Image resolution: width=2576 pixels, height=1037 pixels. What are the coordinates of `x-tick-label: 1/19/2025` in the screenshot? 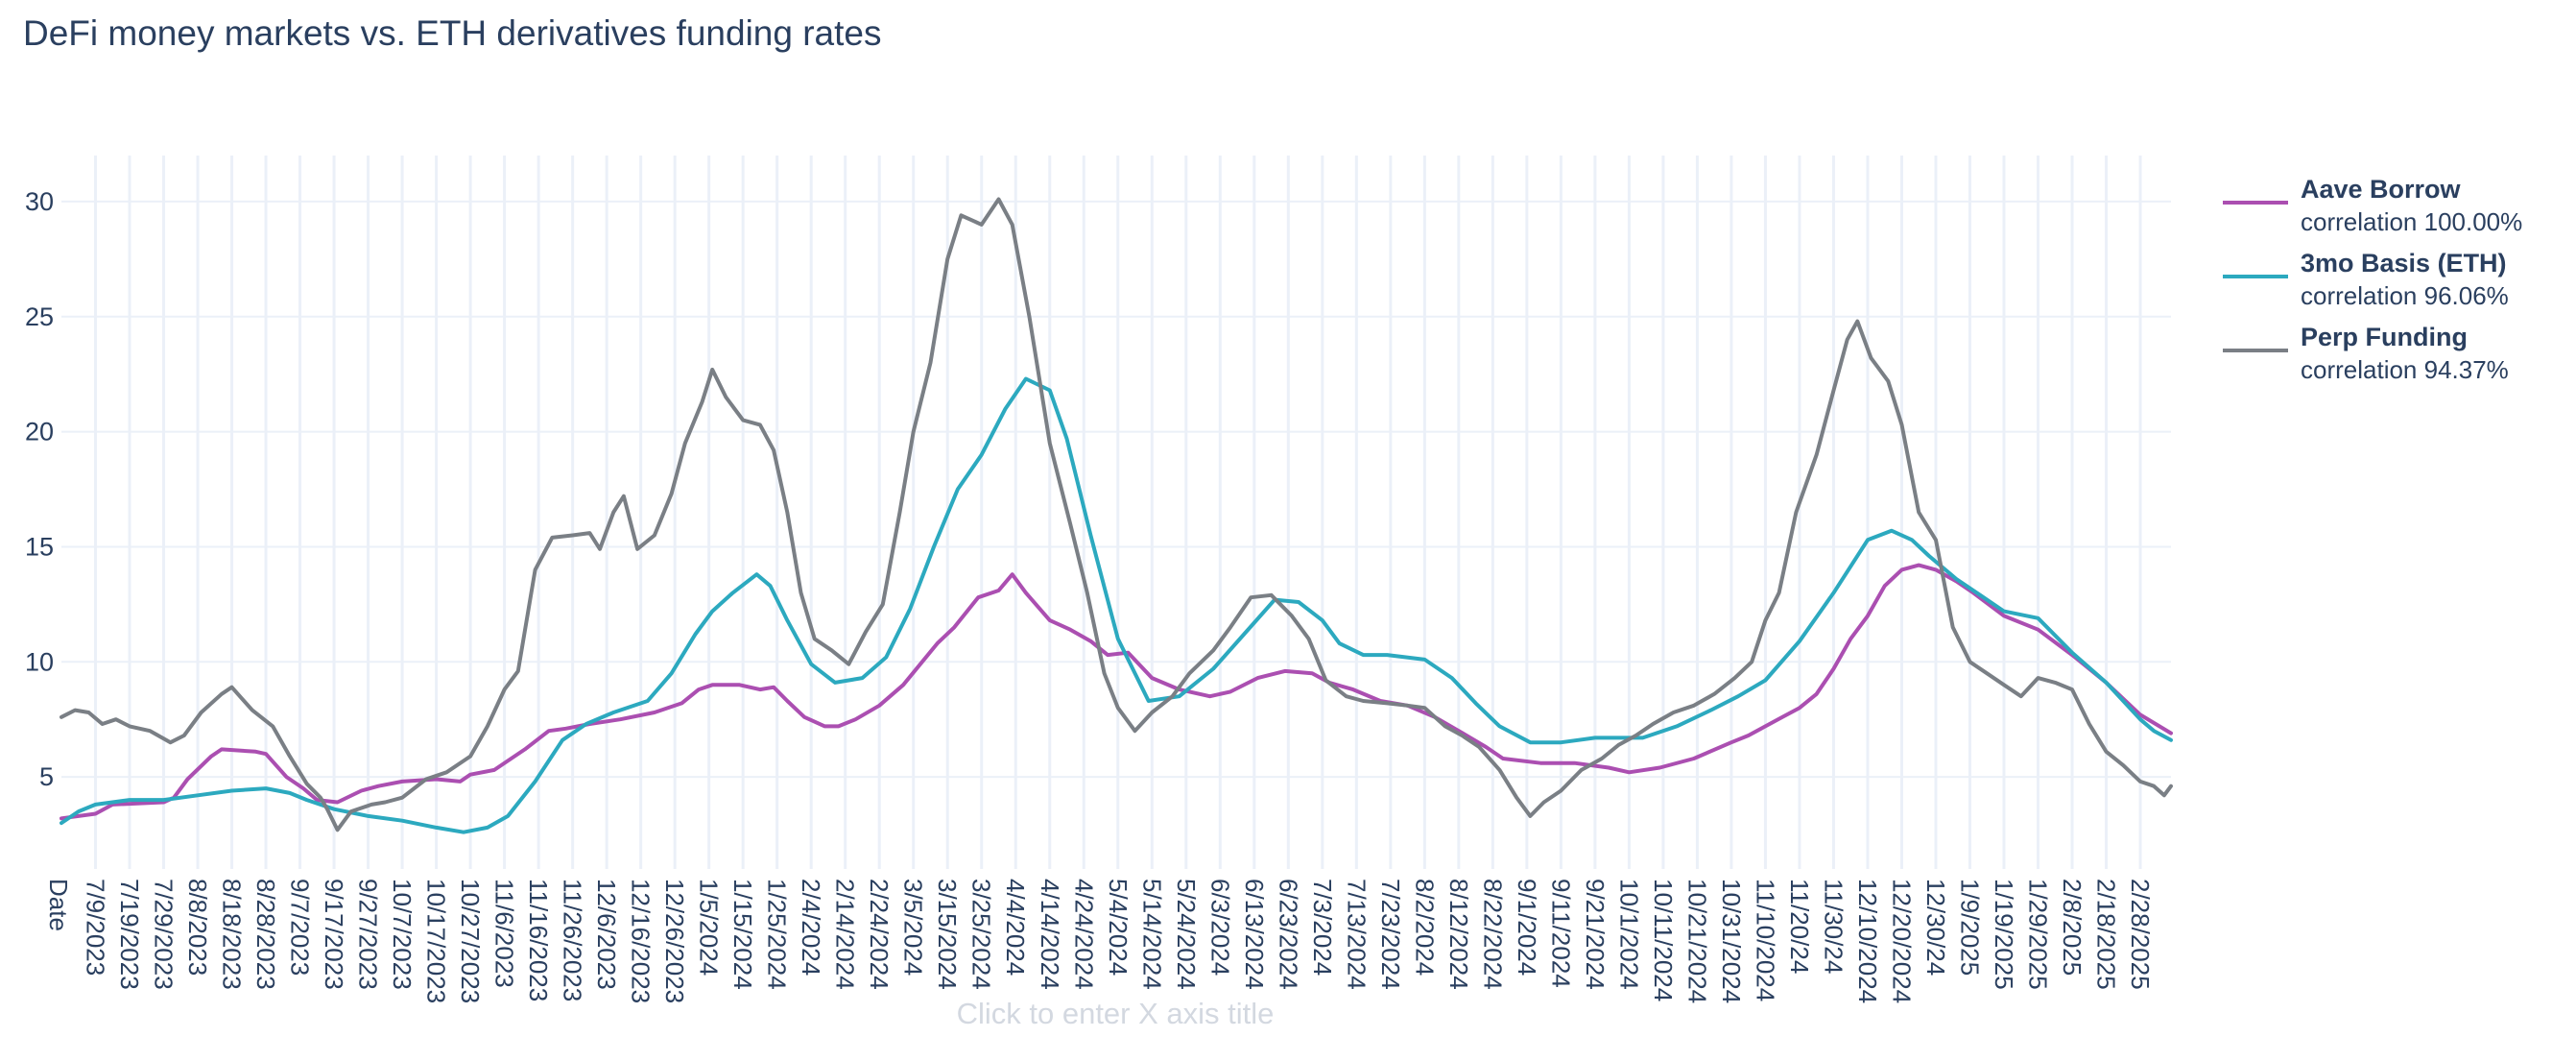 It's located at (2004, 934).